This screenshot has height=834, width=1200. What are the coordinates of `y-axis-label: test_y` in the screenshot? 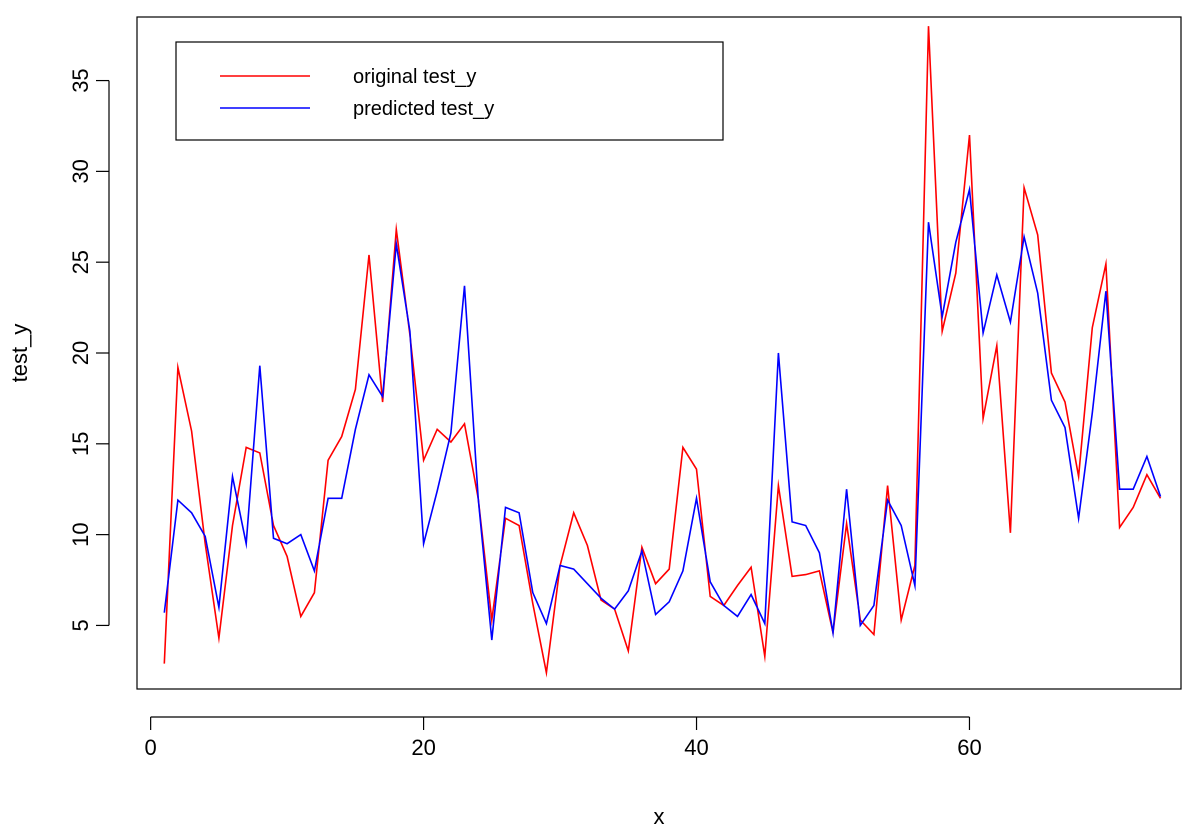 It's located at (19, 353).